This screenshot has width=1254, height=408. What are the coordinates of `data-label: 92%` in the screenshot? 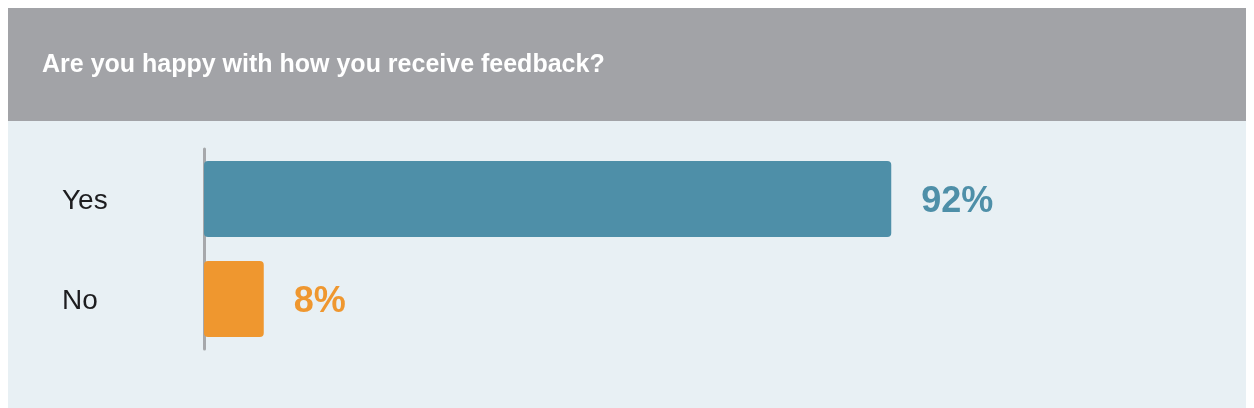 It's located at (957, 199).